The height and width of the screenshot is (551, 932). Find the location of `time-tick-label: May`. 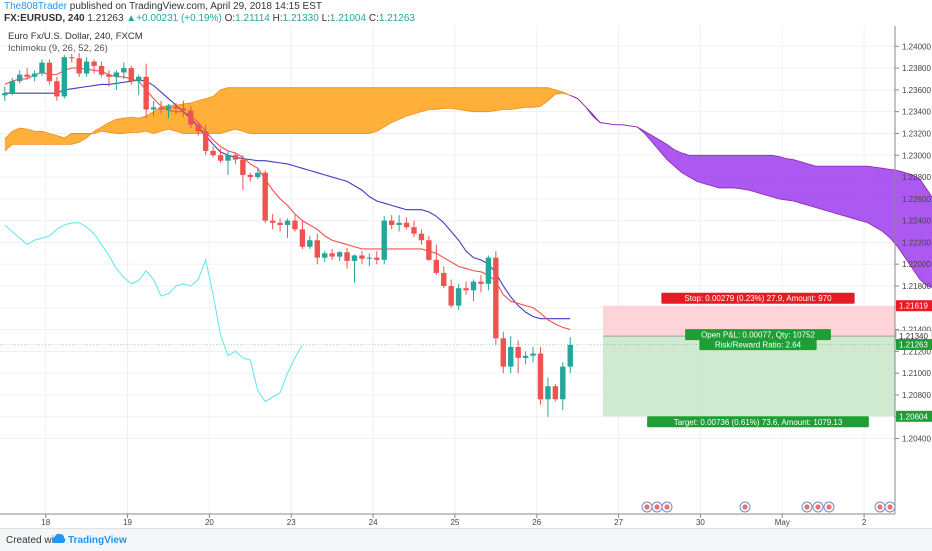

time-tick-label: May is located at coordinates (782, 522).